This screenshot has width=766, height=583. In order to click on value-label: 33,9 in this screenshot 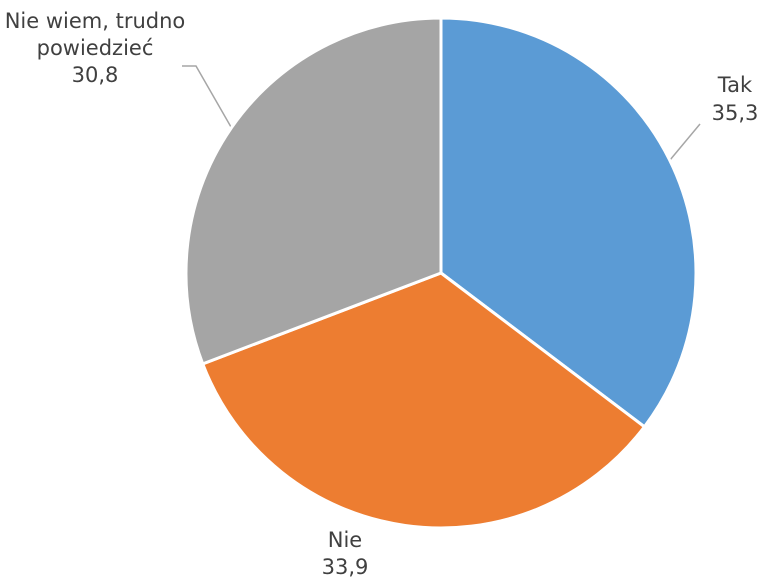, I will do `click(345, 567)`.